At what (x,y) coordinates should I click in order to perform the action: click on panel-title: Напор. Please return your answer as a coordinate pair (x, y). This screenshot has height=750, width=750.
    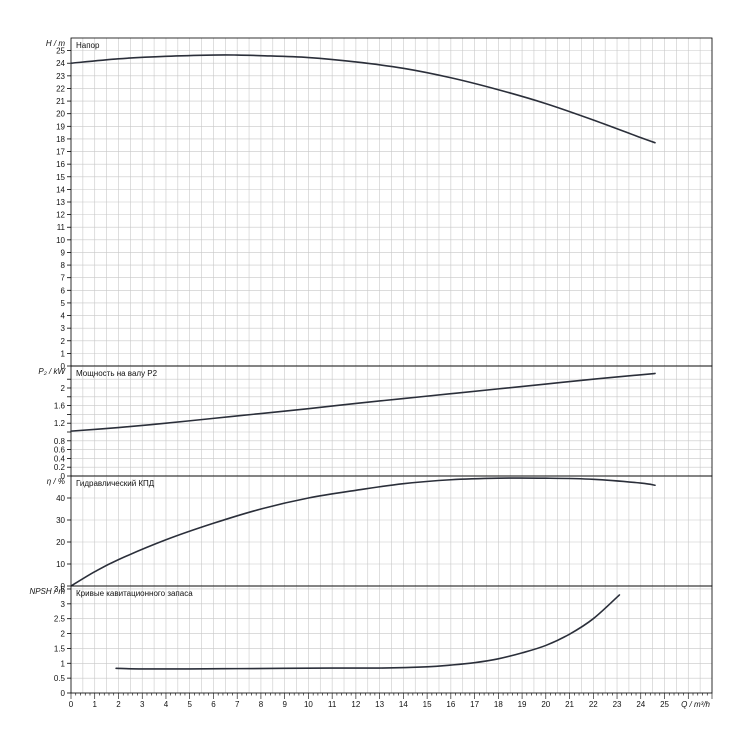
    Looking at the image, I should click on (88, 45).